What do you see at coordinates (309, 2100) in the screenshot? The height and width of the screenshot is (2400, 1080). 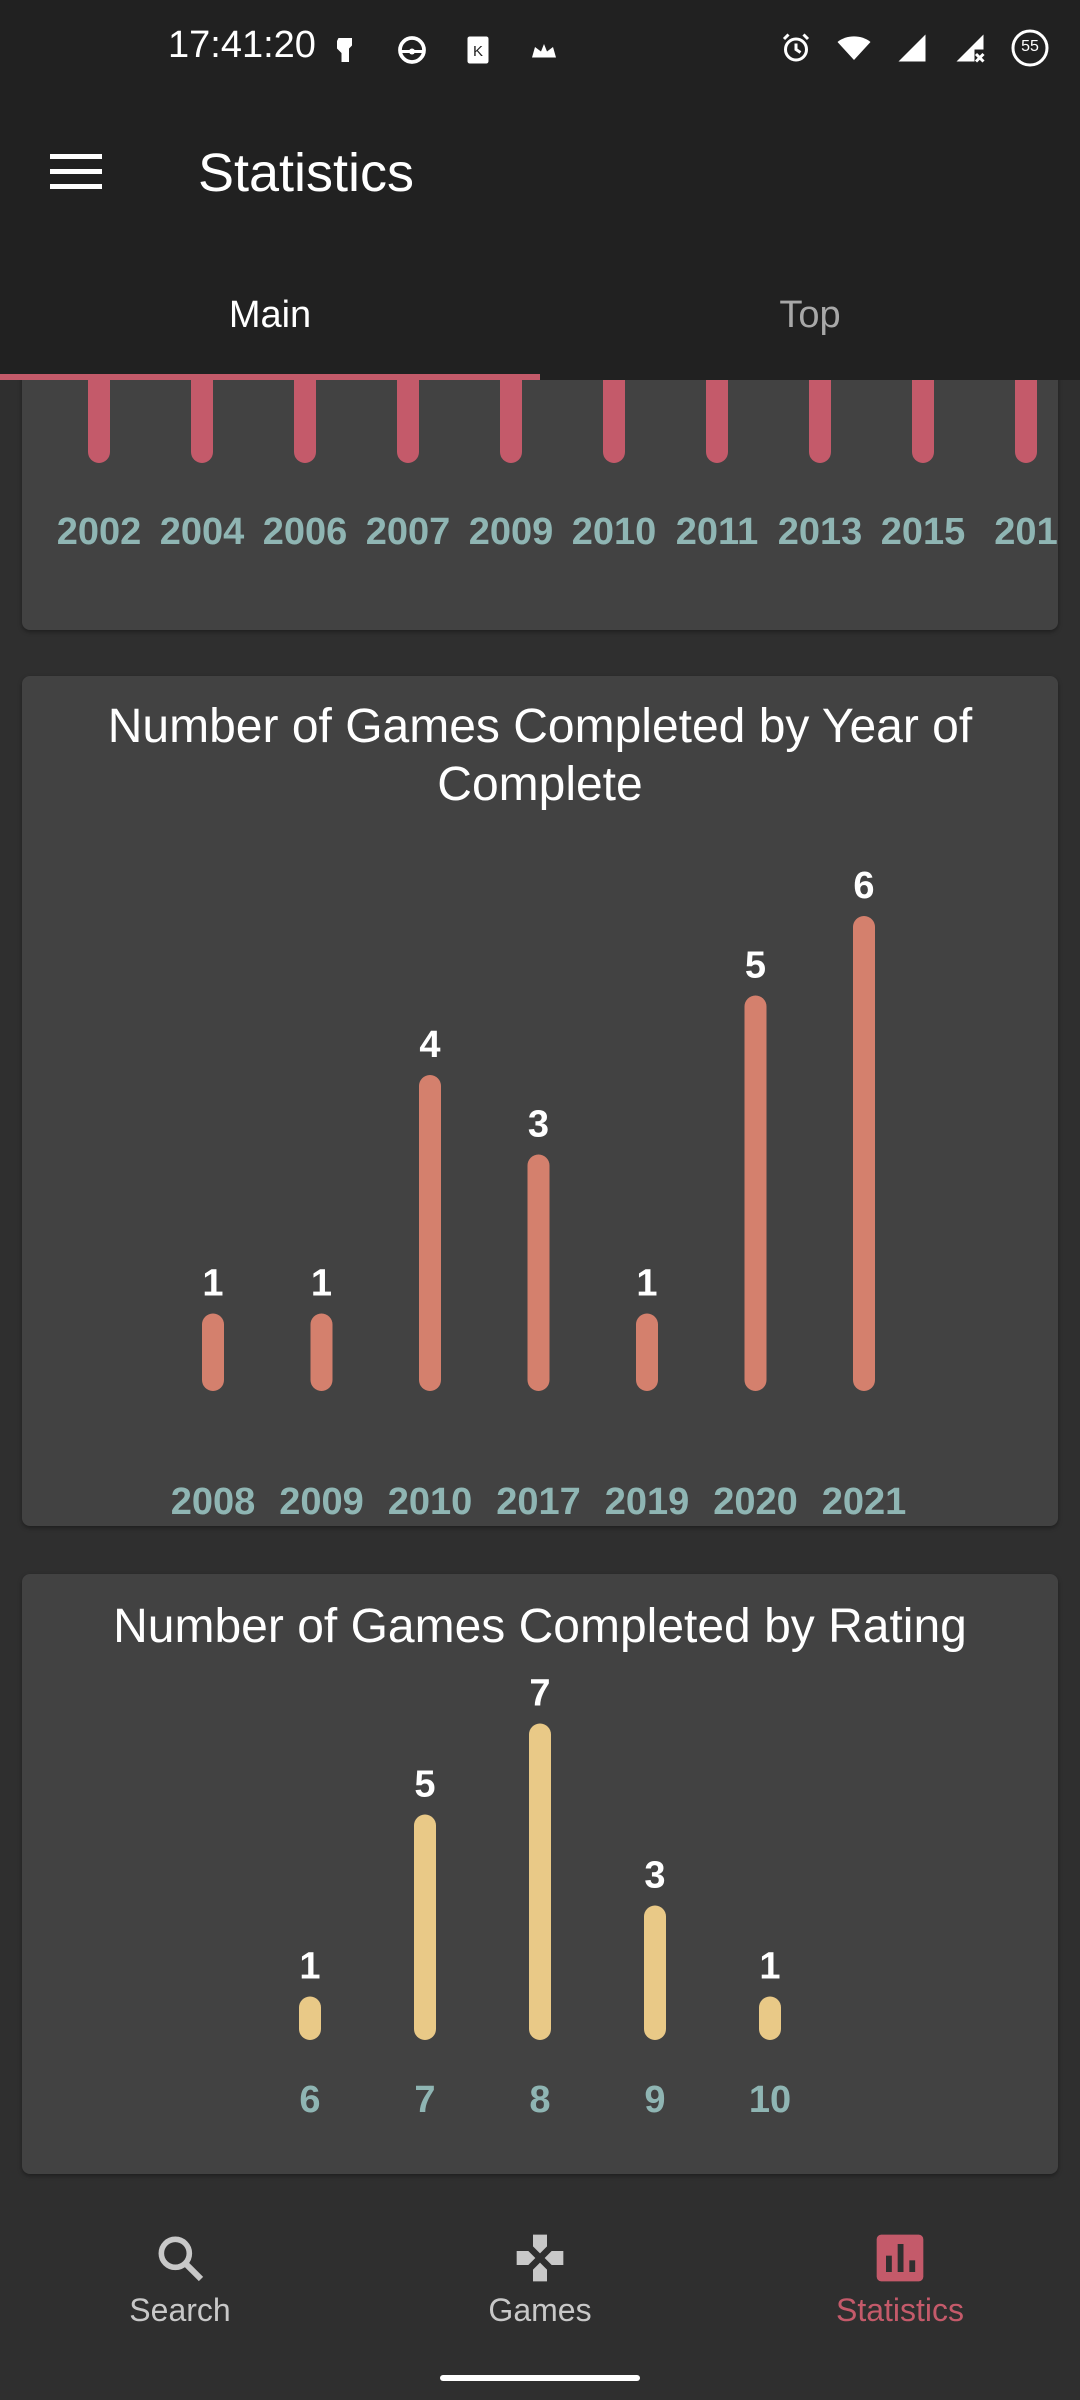 I see `tick-label-6: 6` at bounding box center [309, 2100].